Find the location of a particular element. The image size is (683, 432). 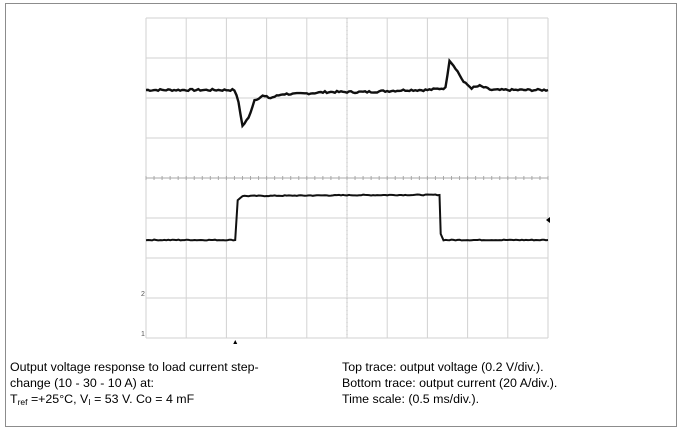

temp-symbol: T is located at coordinates (14, 399).